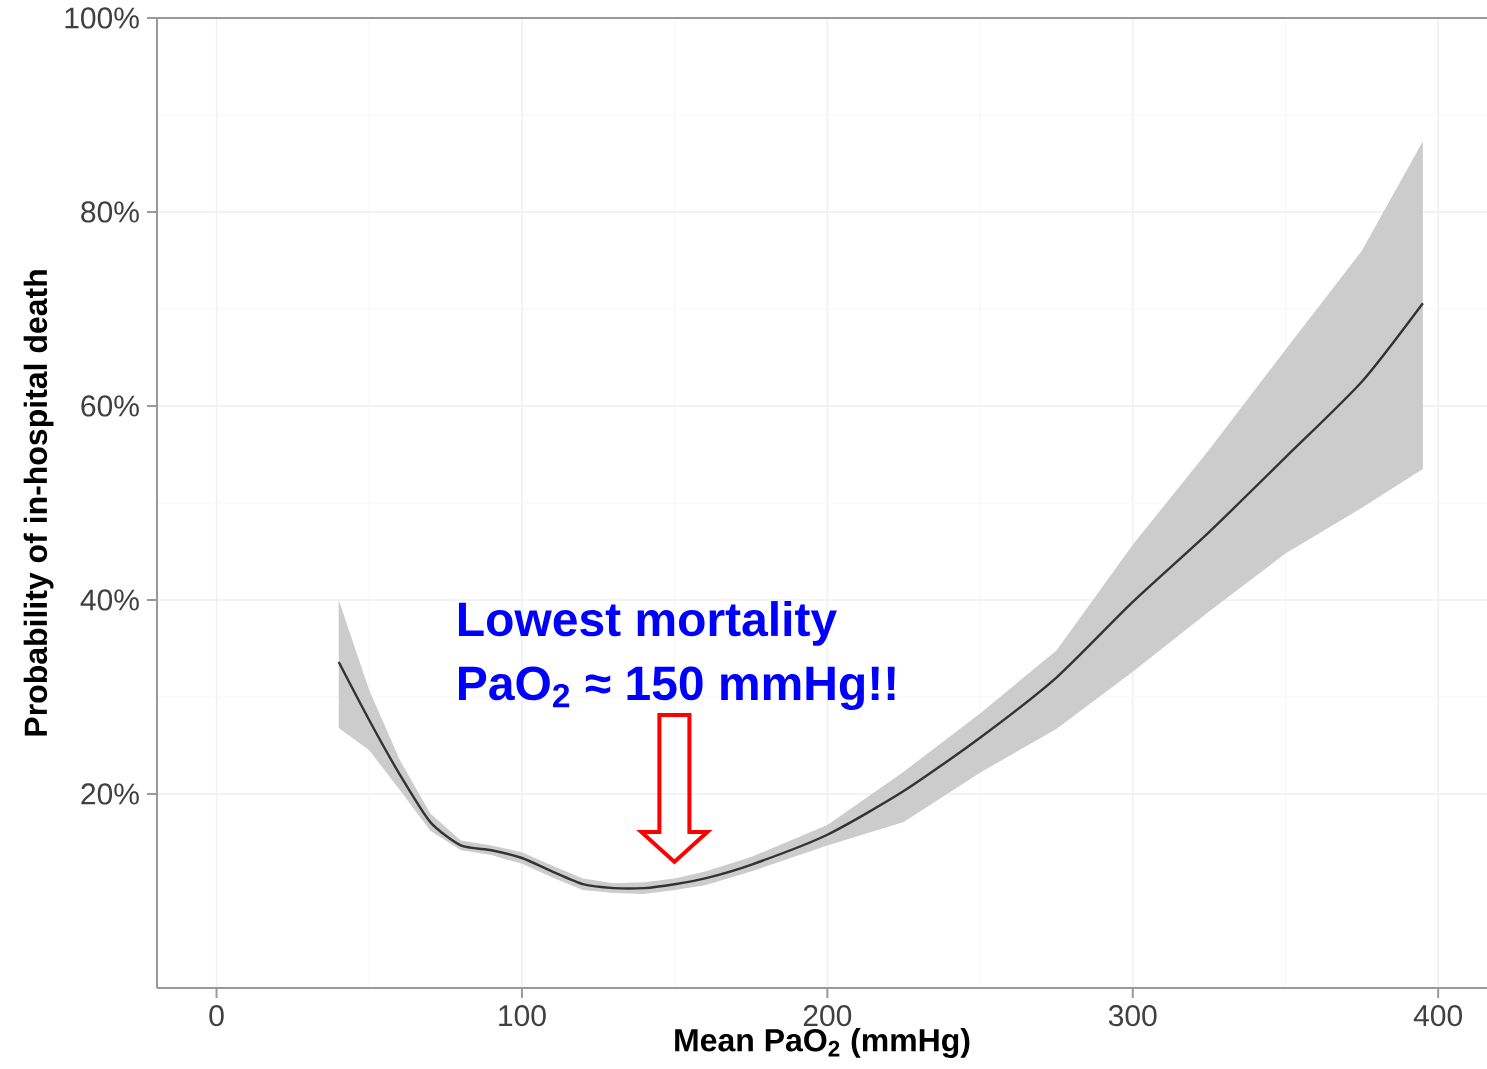 Image resolution: width=1487 pixels, height=1069 pixels. Describe the element at coordinates (1132, 1016) in the screenshot. I see `x-tick-label: 300` at that location.